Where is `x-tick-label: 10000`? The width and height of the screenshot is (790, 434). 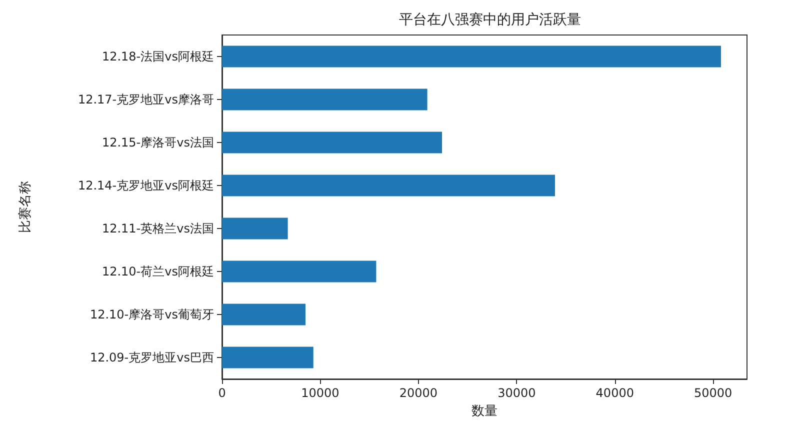 x-tick-label: 10000 is located at coordinates (320, 393).